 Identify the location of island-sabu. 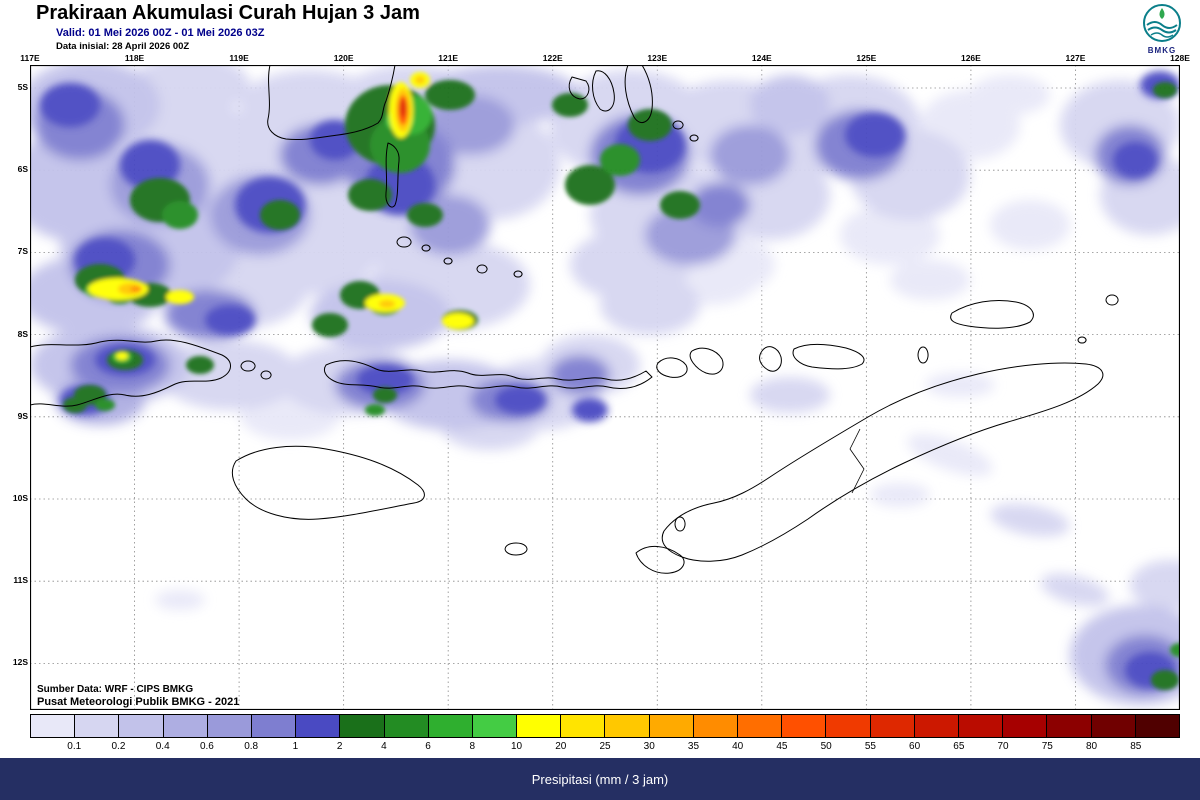
(516, 549).